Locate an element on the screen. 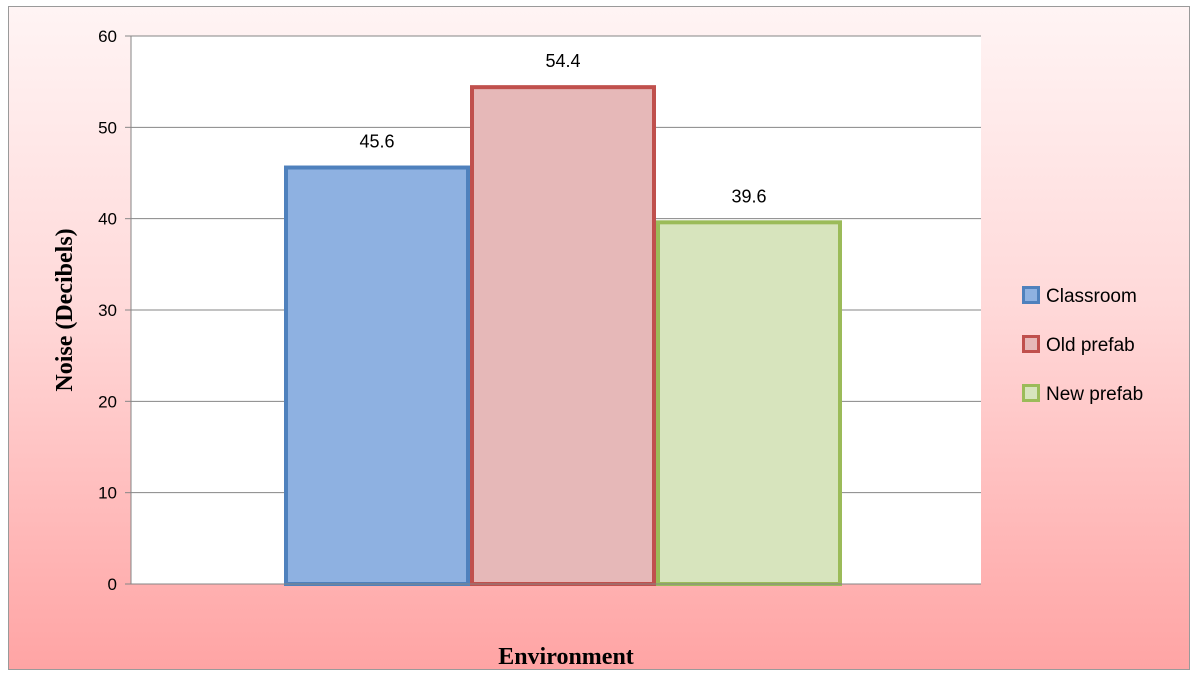  y-tick-label: 10 is located at coordinates (107, 493).